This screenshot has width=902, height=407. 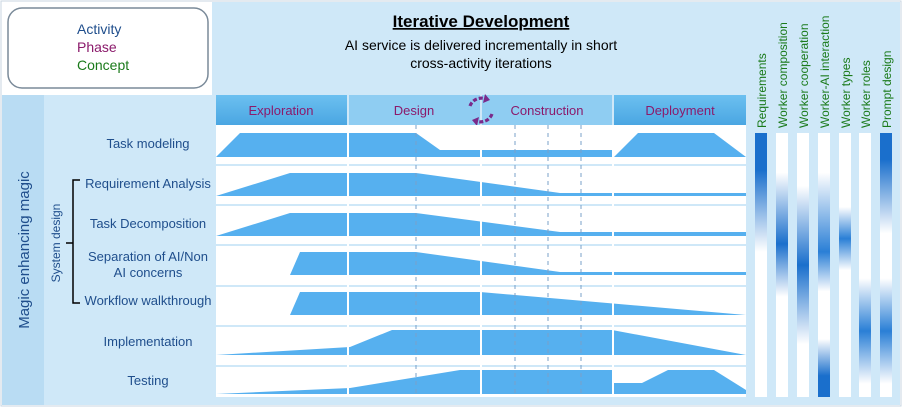 What do you see at coordinates (783, 75) in the screenshot?
I see `concept-label-worker-composition: Worker composition` at bounding box center [783, 75].